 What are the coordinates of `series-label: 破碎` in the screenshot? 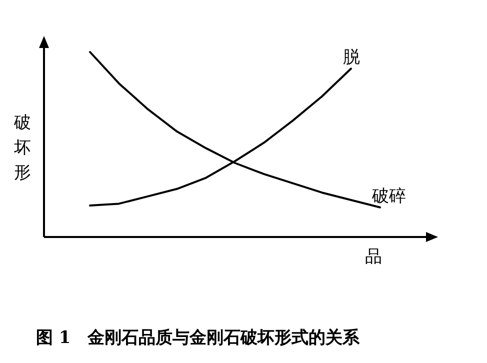 It's located at (388, 196).